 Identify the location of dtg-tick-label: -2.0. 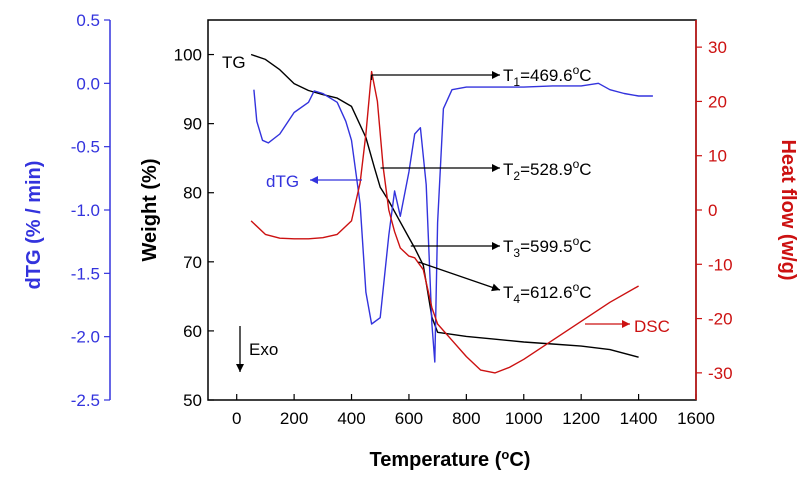
(85, 337).